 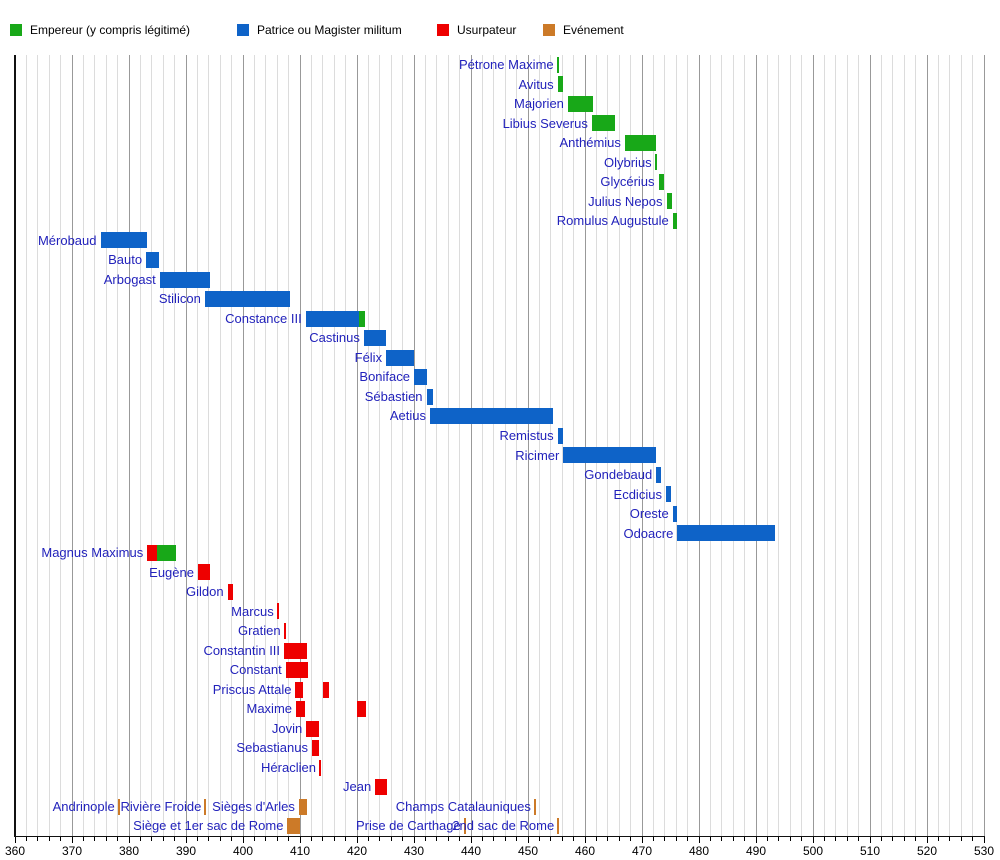 I want to click on row-label: Romulus Augustule, so click(x=612, y=221).